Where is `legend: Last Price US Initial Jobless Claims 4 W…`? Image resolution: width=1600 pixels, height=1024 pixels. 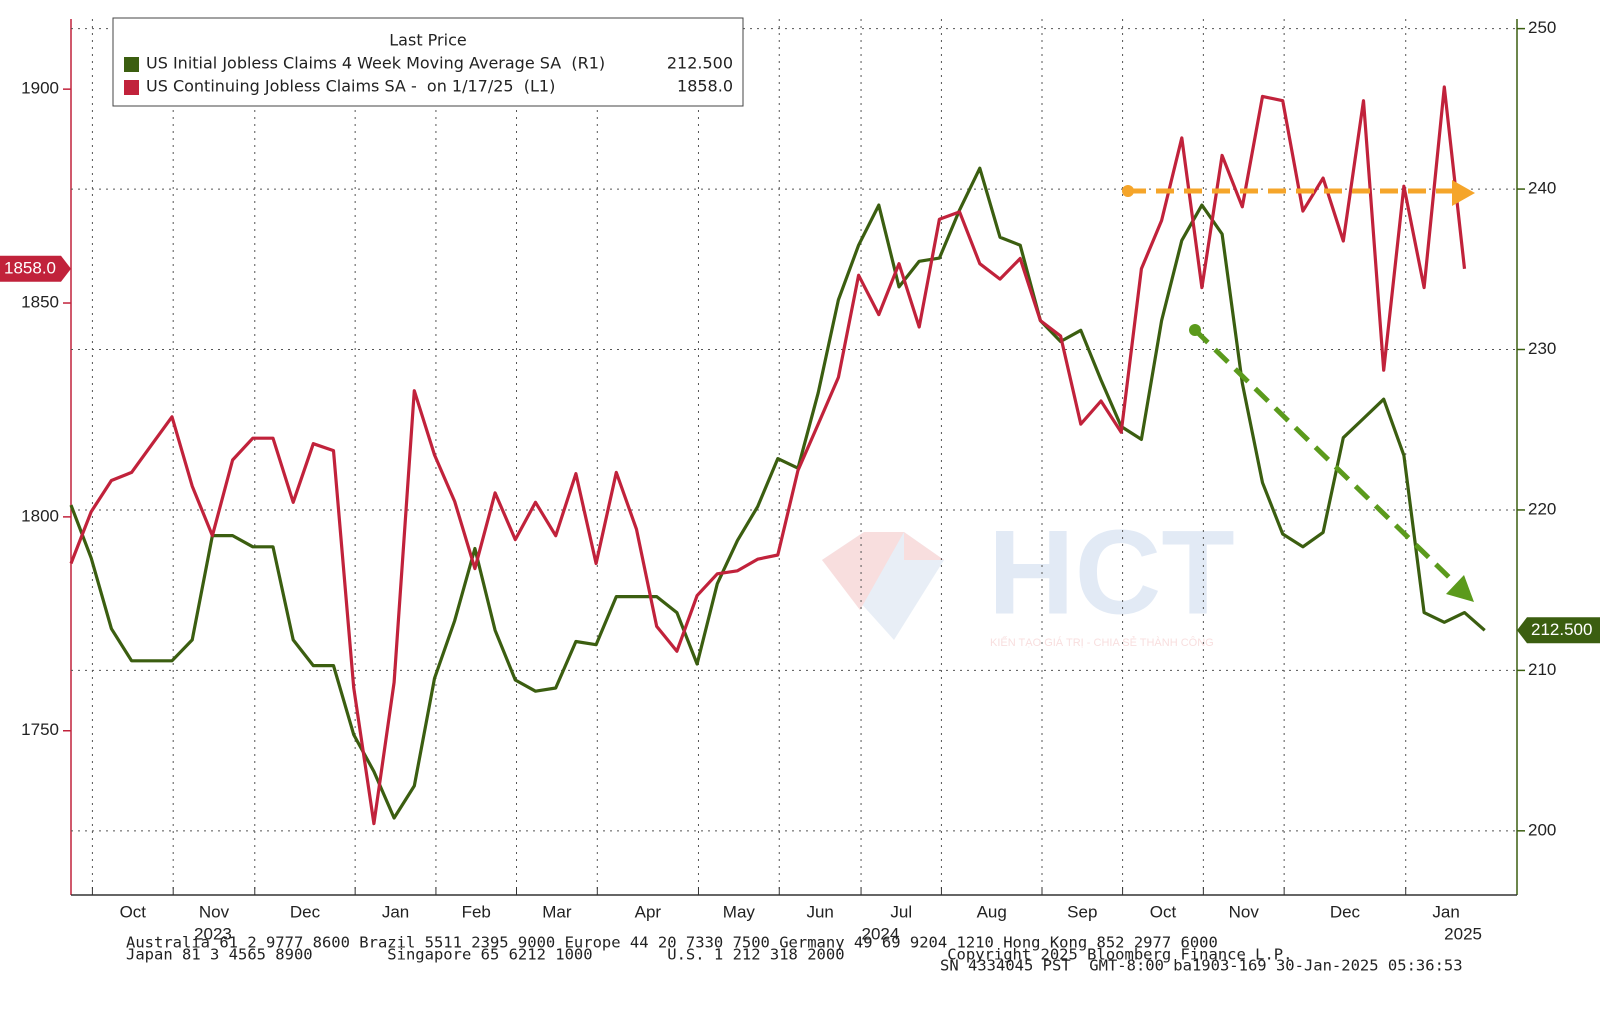
legend: Last Price US Initial Jobless Claims 4 W… is located at coordinates (428, 62).